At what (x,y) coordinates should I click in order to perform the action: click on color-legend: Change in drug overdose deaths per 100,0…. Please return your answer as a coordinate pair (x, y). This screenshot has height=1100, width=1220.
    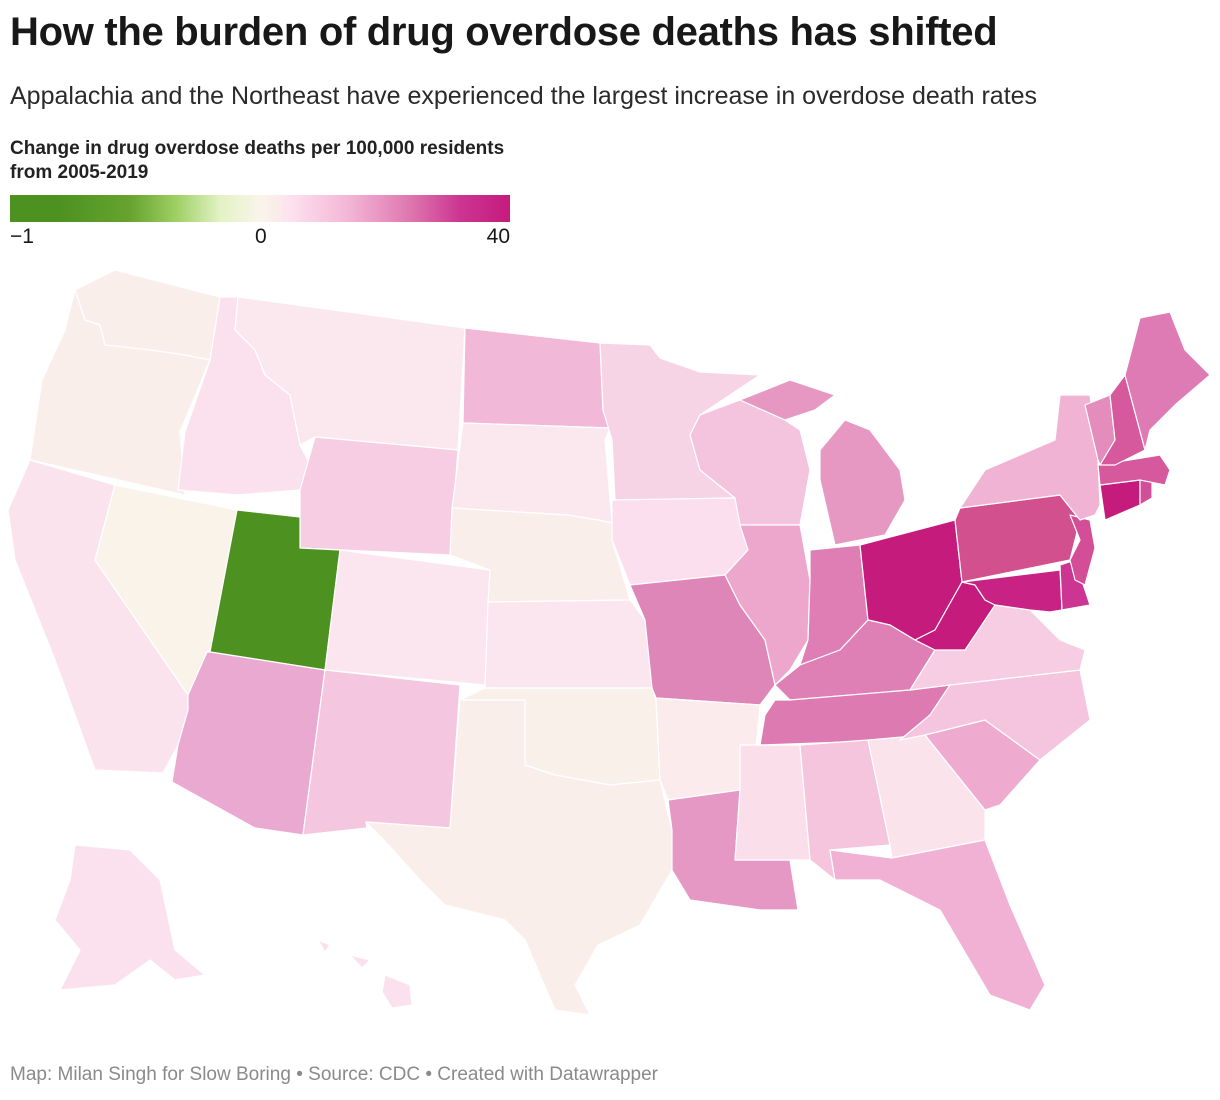
    Looking at the image, I should click on (260, 194).